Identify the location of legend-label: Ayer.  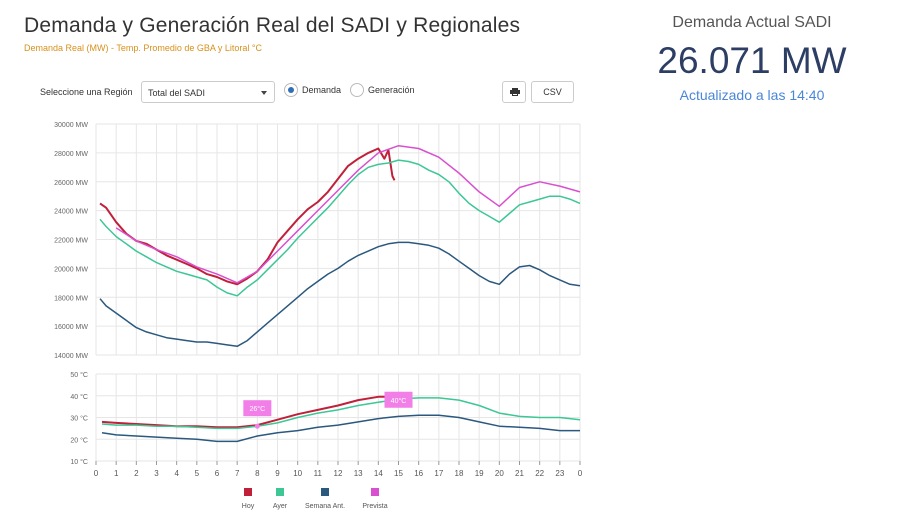
(280, 506).